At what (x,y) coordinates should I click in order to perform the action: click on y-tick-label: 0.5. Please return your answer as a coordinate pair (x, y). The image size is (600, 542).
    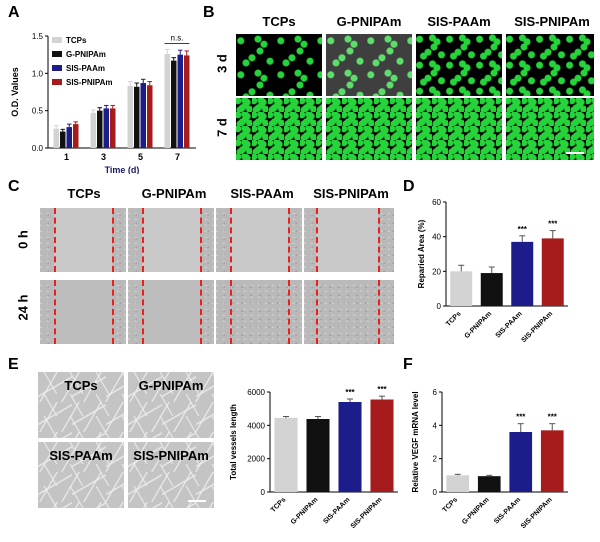
    Looking at the image, I should click on (38, 111).